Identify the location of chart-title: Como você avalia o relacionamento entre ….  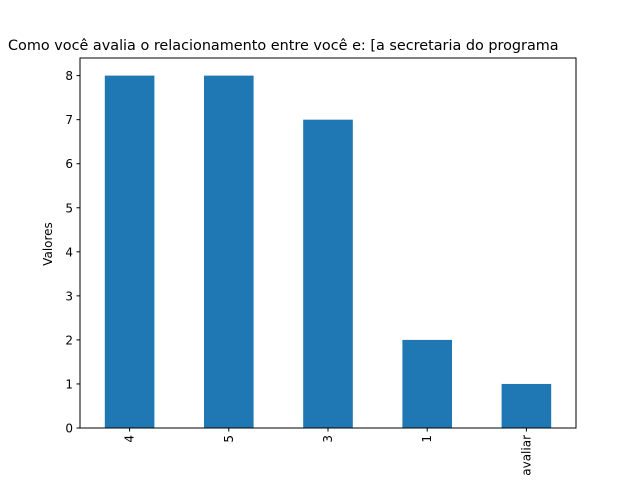
(283, 46).